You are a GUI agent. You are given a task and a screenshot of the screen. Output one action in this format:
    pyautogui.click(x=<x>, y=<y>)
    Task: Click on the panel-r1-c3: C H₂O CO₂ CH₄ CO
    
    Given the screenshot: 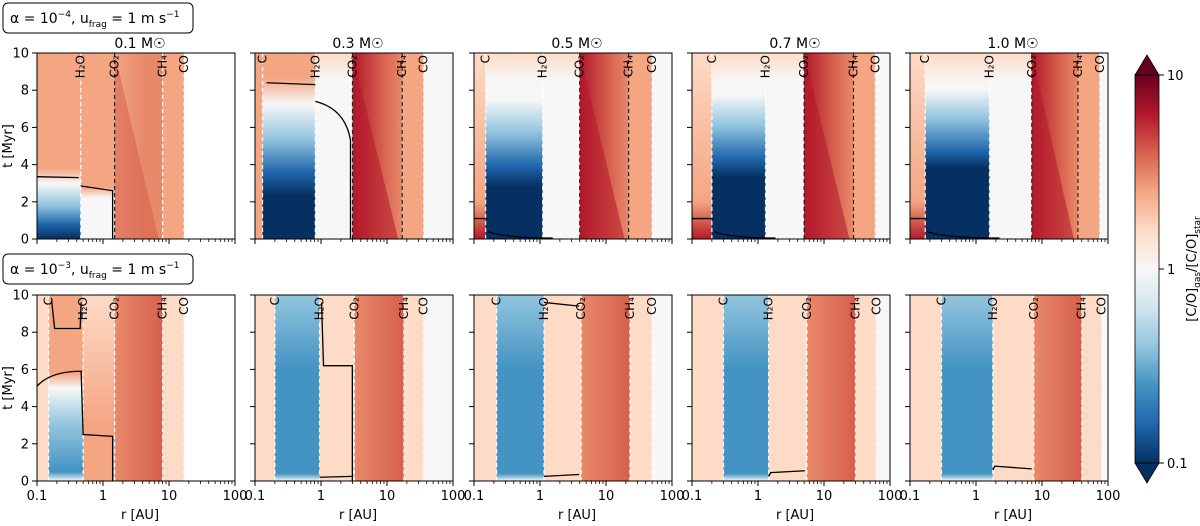 What is the action you would take?
    pyautogui.click(x=571, y=148)
    